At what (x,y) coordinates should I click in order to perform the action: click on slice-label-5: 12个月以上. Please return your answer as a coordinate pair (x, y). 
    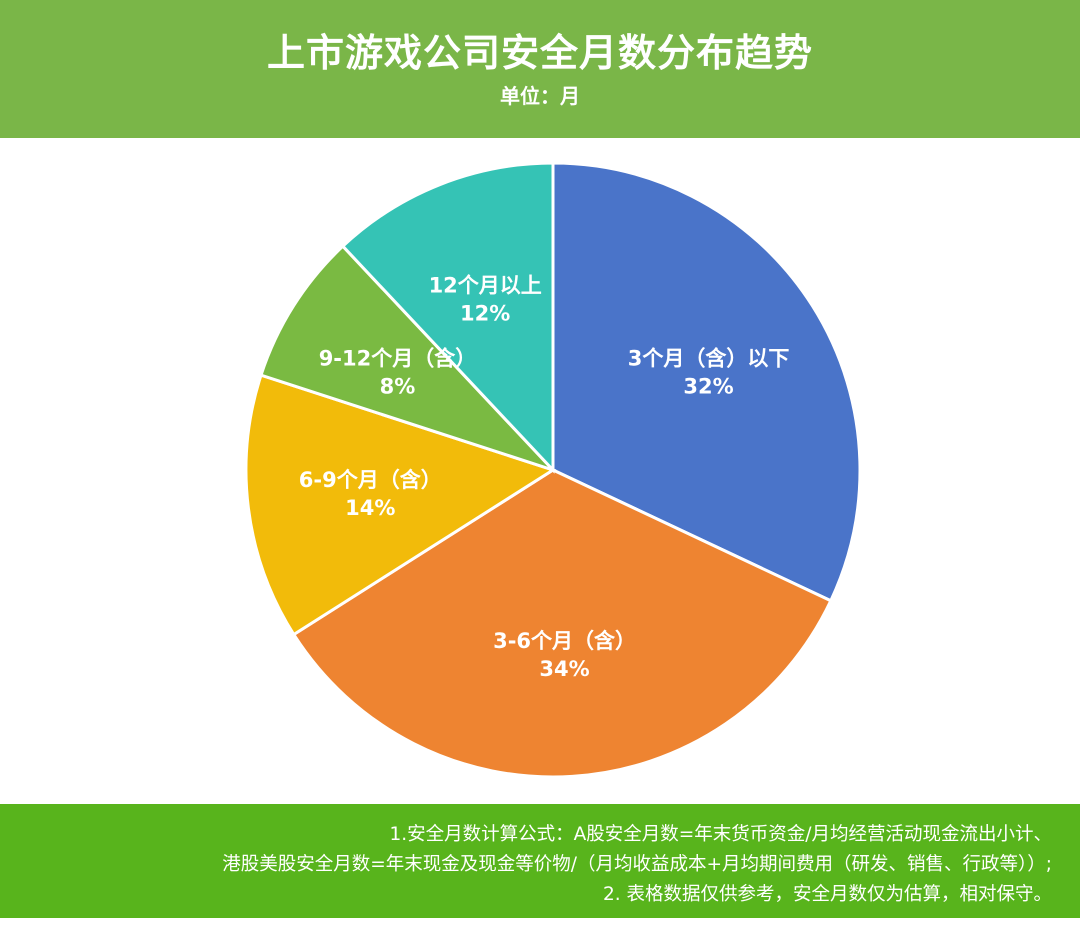
    Looking at the image, I should click on (485, 286).